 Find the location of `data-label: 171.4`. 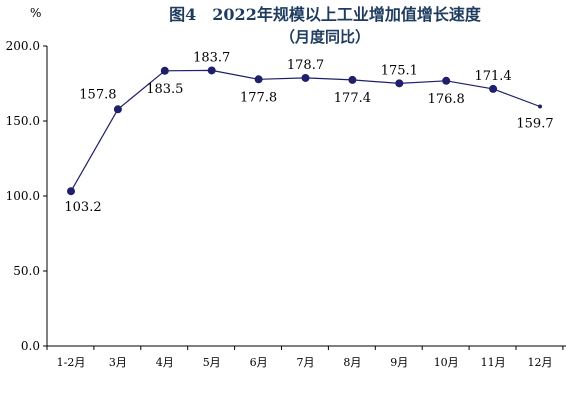

data-label: 171.4 is located at coordinates (492, 76).